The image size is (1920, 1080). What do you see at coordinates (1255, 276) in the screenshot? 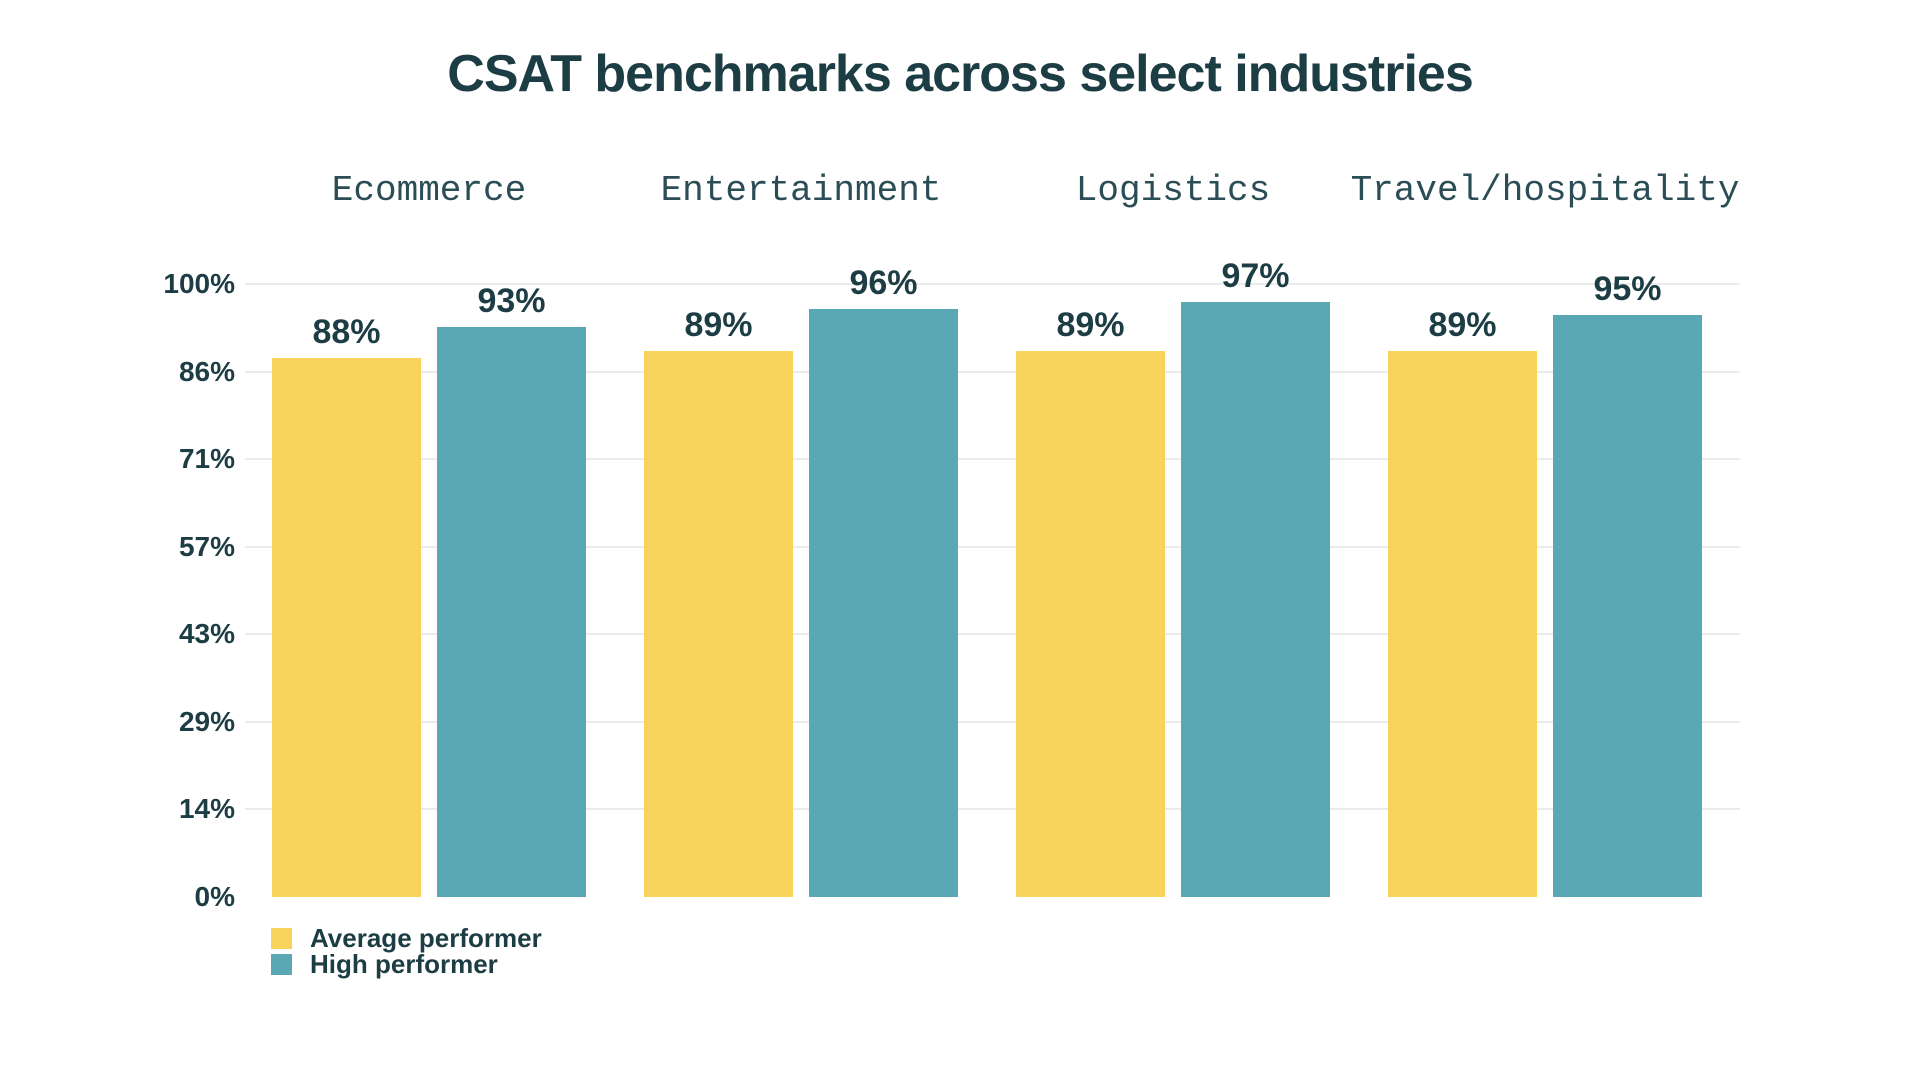
I see `bar-value-label: 97%` at bounding box center [1255, 276].